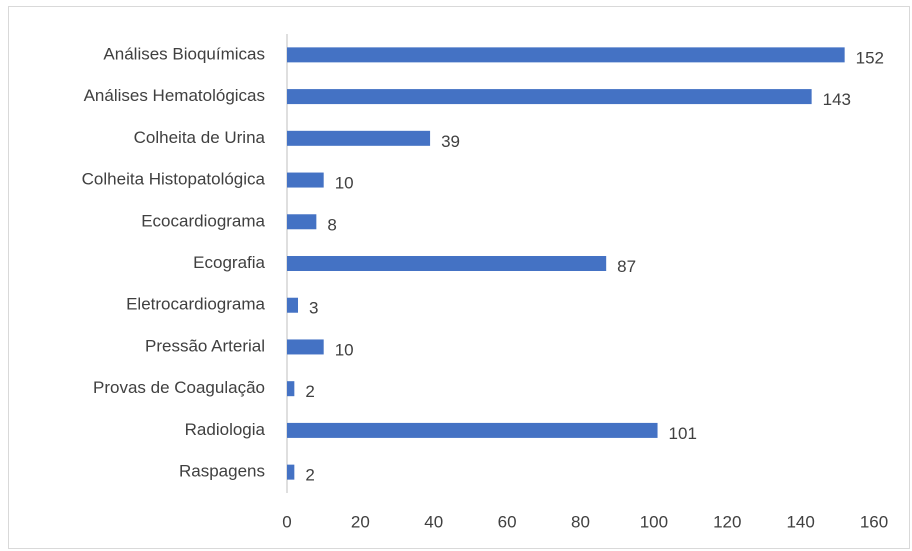  What do you see at coordinates (184, 53) in the screenshot?
I see `y-tick-label: Análises Bioquímicas` at bounding box center [184, 53].